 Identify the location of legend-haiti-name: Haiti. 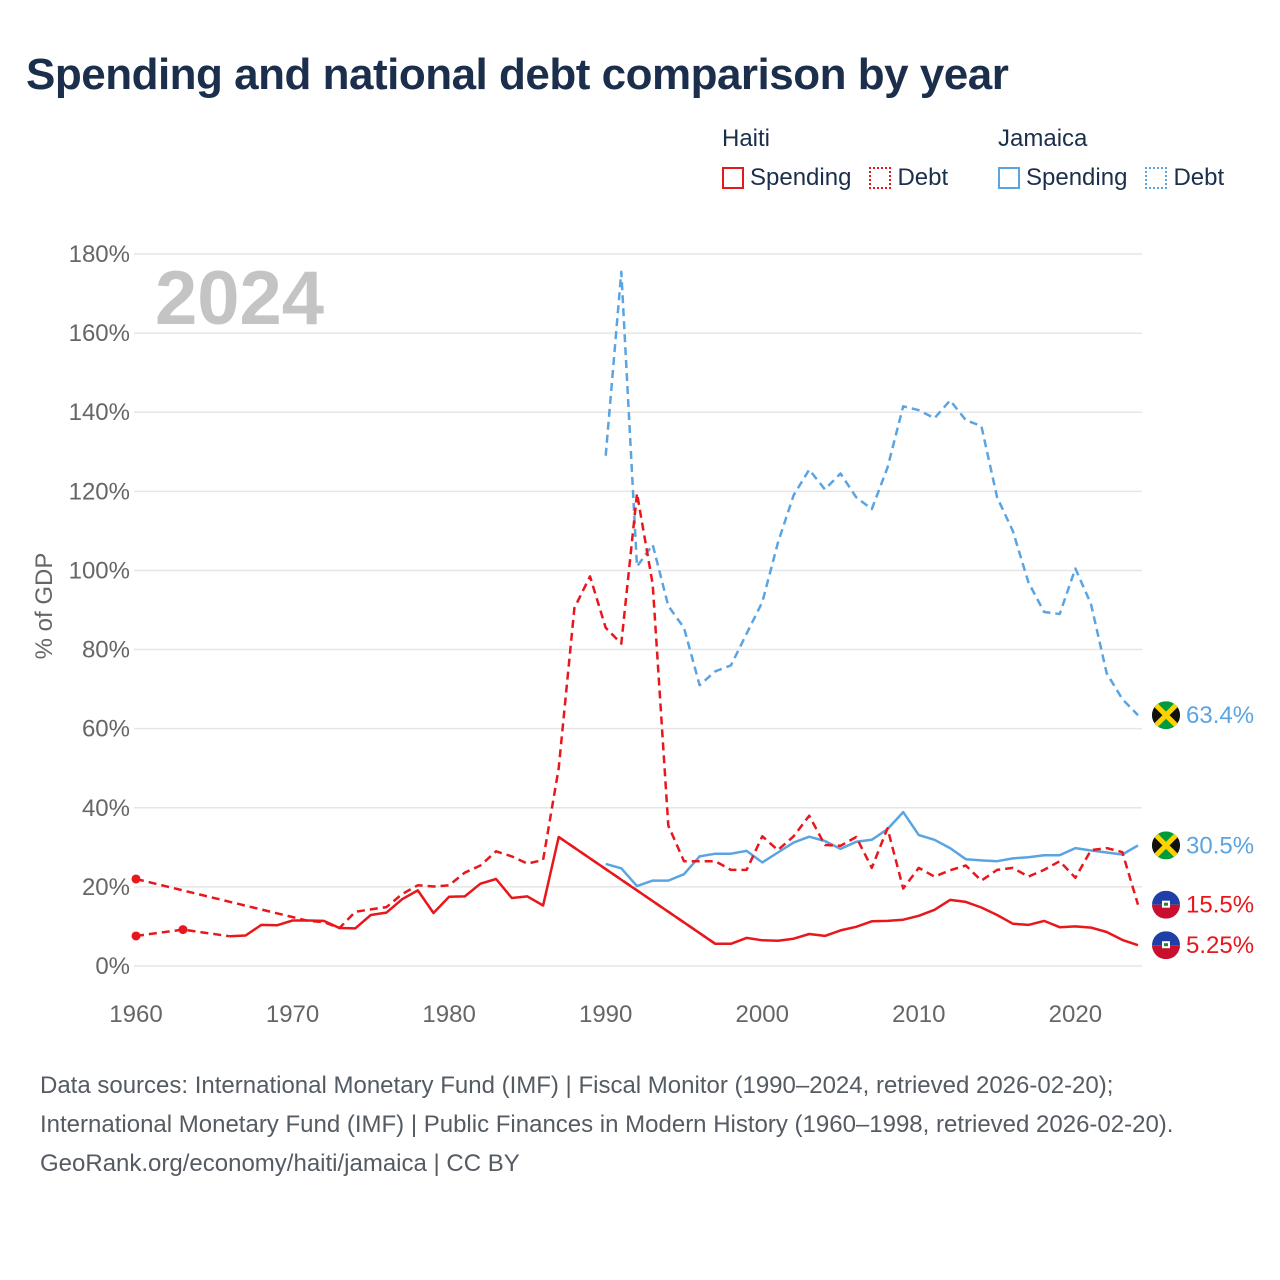
(746, 138).